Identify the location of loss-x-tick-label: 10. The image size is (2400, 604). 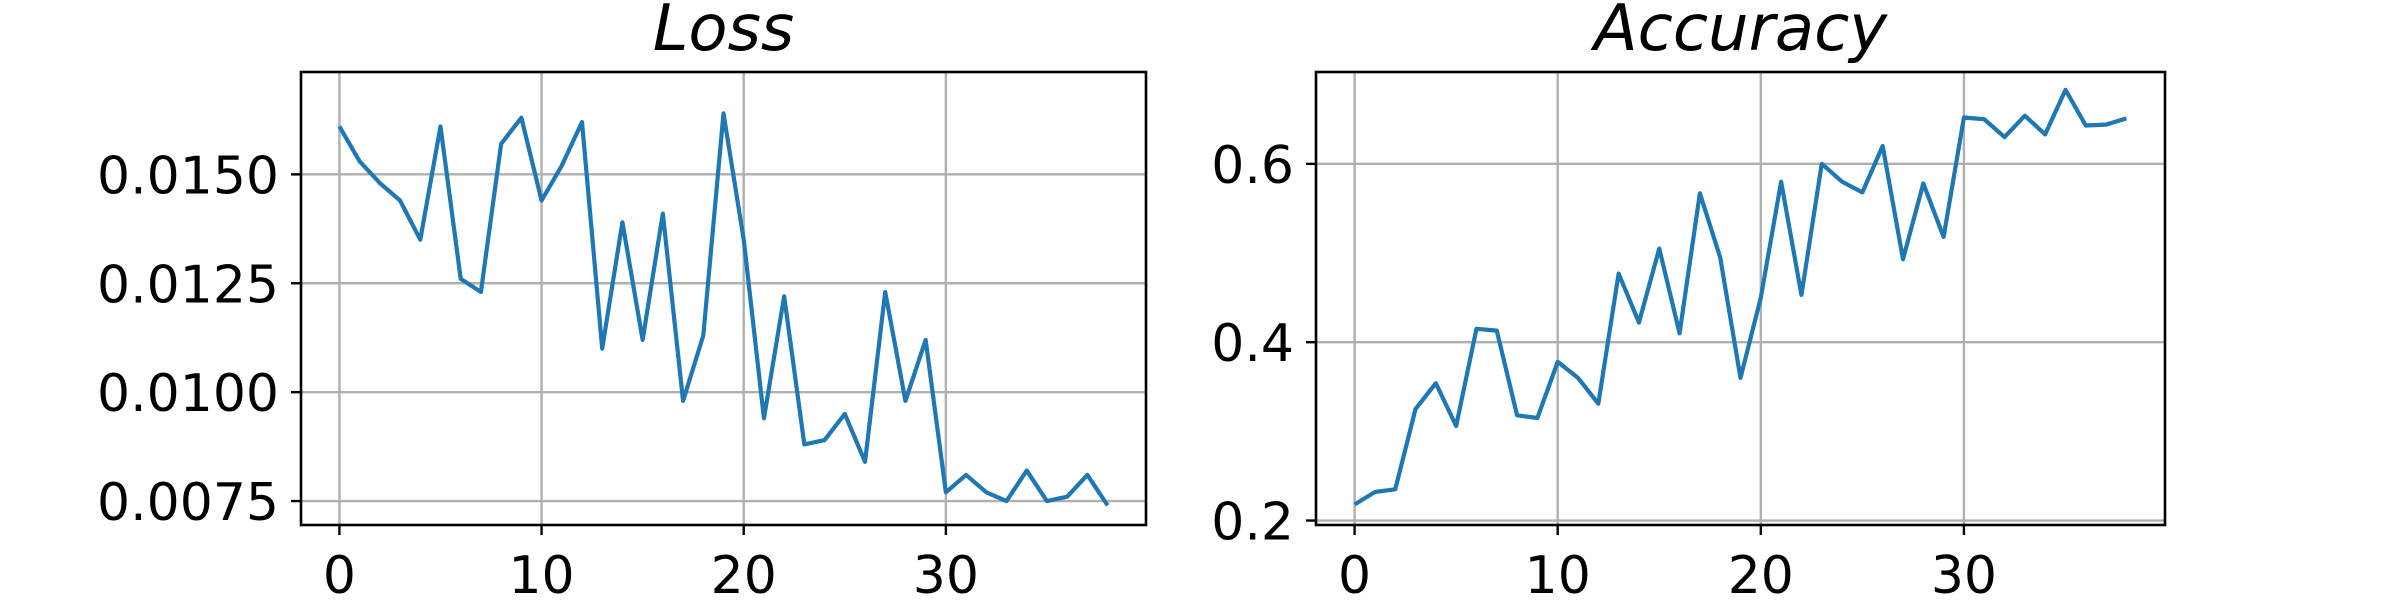
(541, 573).